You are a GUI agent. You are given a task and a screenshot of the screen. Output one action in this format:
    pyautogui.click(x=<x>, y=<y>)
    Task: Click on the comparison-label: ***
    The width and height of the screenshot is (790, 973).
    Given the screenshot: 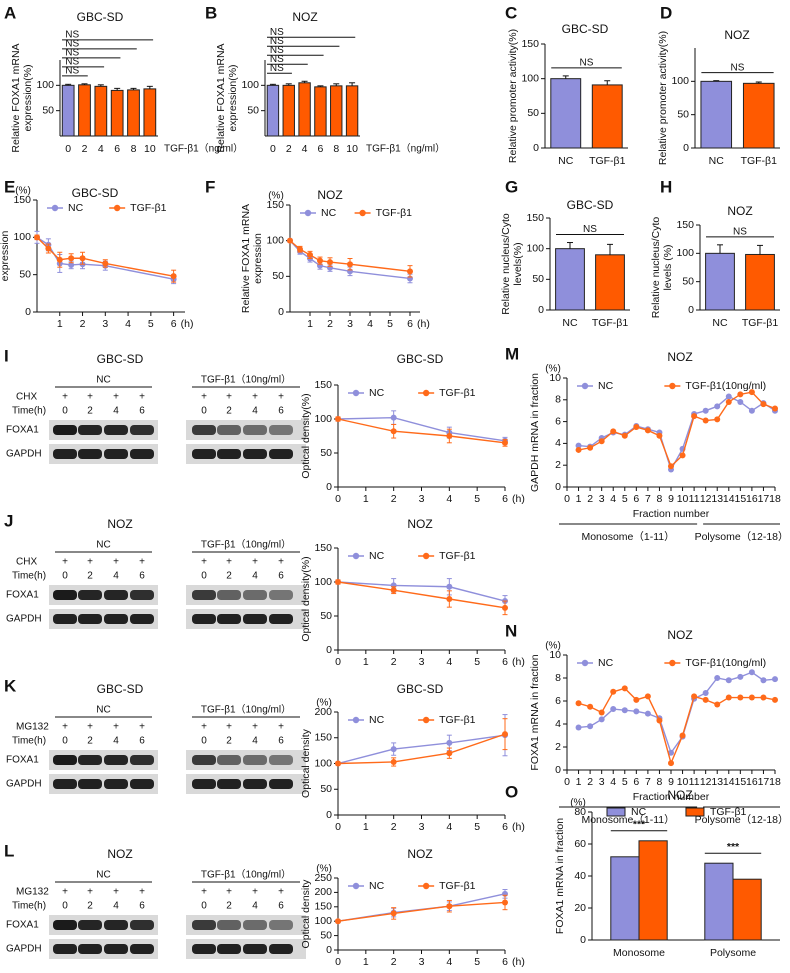 What is the action you would take?
    pyautogui.click(x=639, y=825)
    